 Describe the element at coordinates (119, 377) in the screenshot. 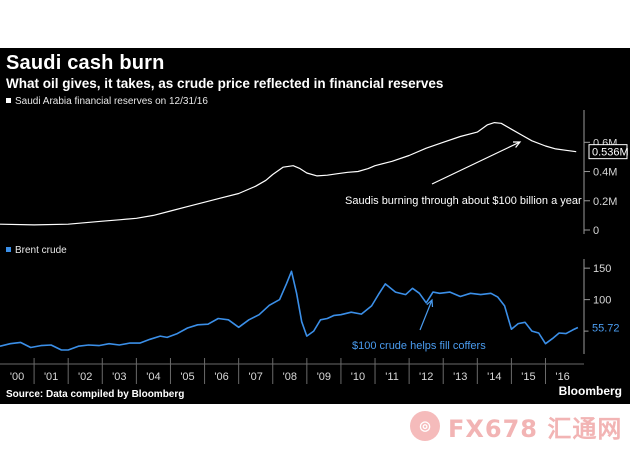

I see `x-axis-tick-label: '03` at that location.